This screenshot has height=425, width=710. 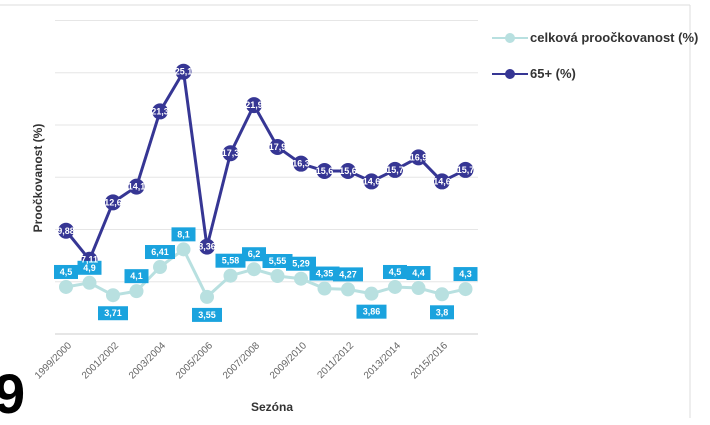 I want to click on data-label-total: 4,3, so click(x=465, y=274).